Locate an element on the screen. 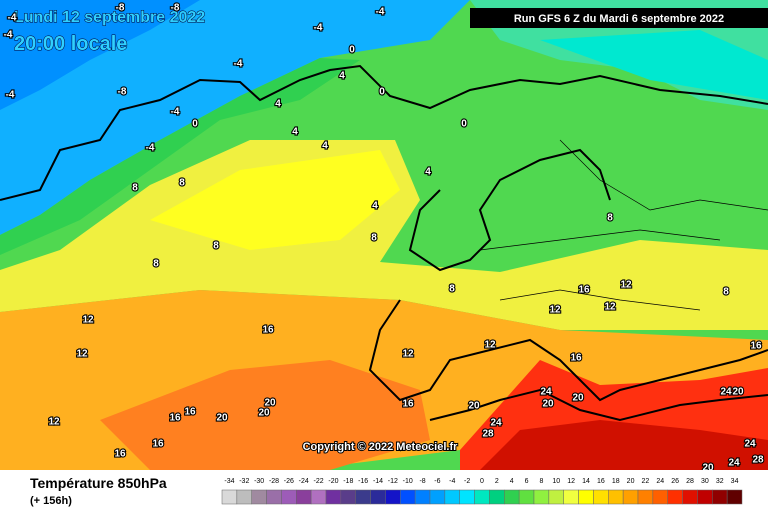 The image size is (768, 512). scale-label: -24 is located at coordinates (304, 481).